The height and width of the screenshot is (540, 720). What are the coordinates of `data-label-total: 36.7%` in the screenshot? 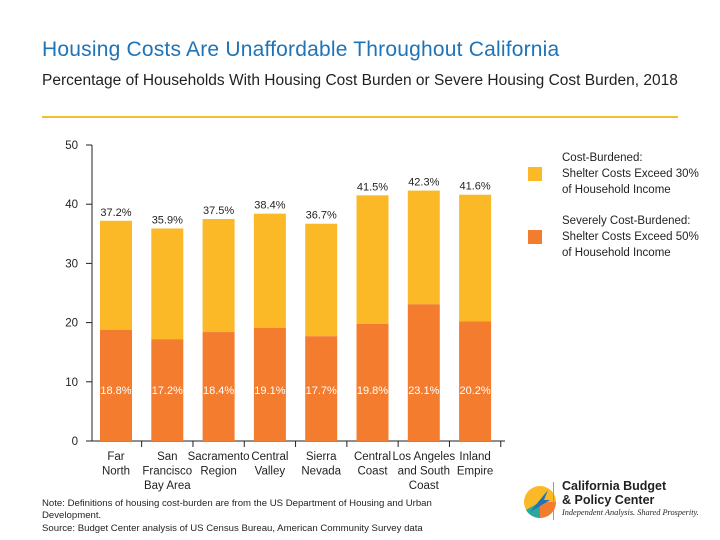 It's located at (321, 216).